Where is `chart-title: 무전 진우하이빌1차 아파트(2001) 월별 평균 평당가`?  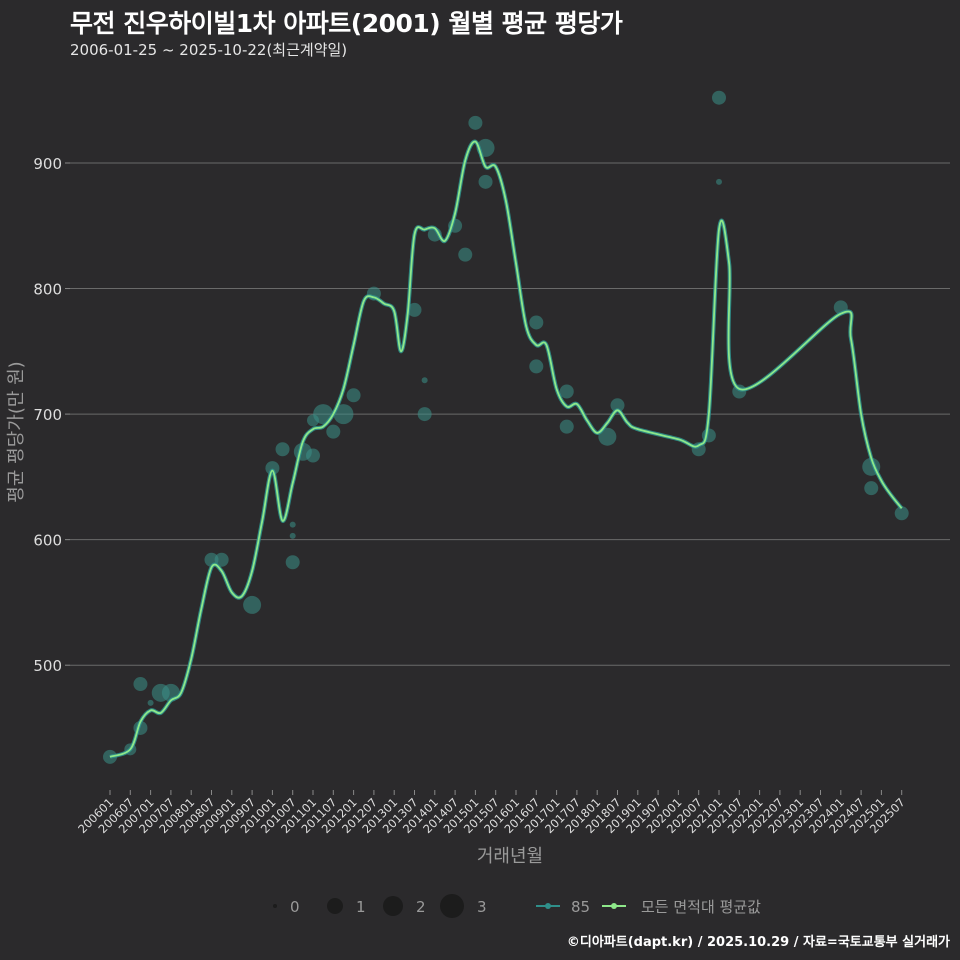 chart-title: 무전 진우하이빌1차 아파트(2001) 월별 평균 평당가 is located at coordinates (346, 23).